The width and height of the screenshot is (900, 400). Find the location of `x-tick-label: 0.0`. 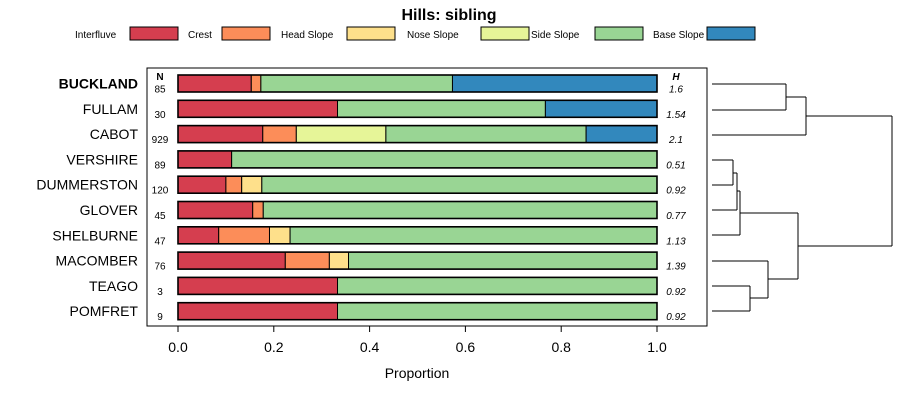

x-tick-label: 0.0 is located at coordinates (178, 347).